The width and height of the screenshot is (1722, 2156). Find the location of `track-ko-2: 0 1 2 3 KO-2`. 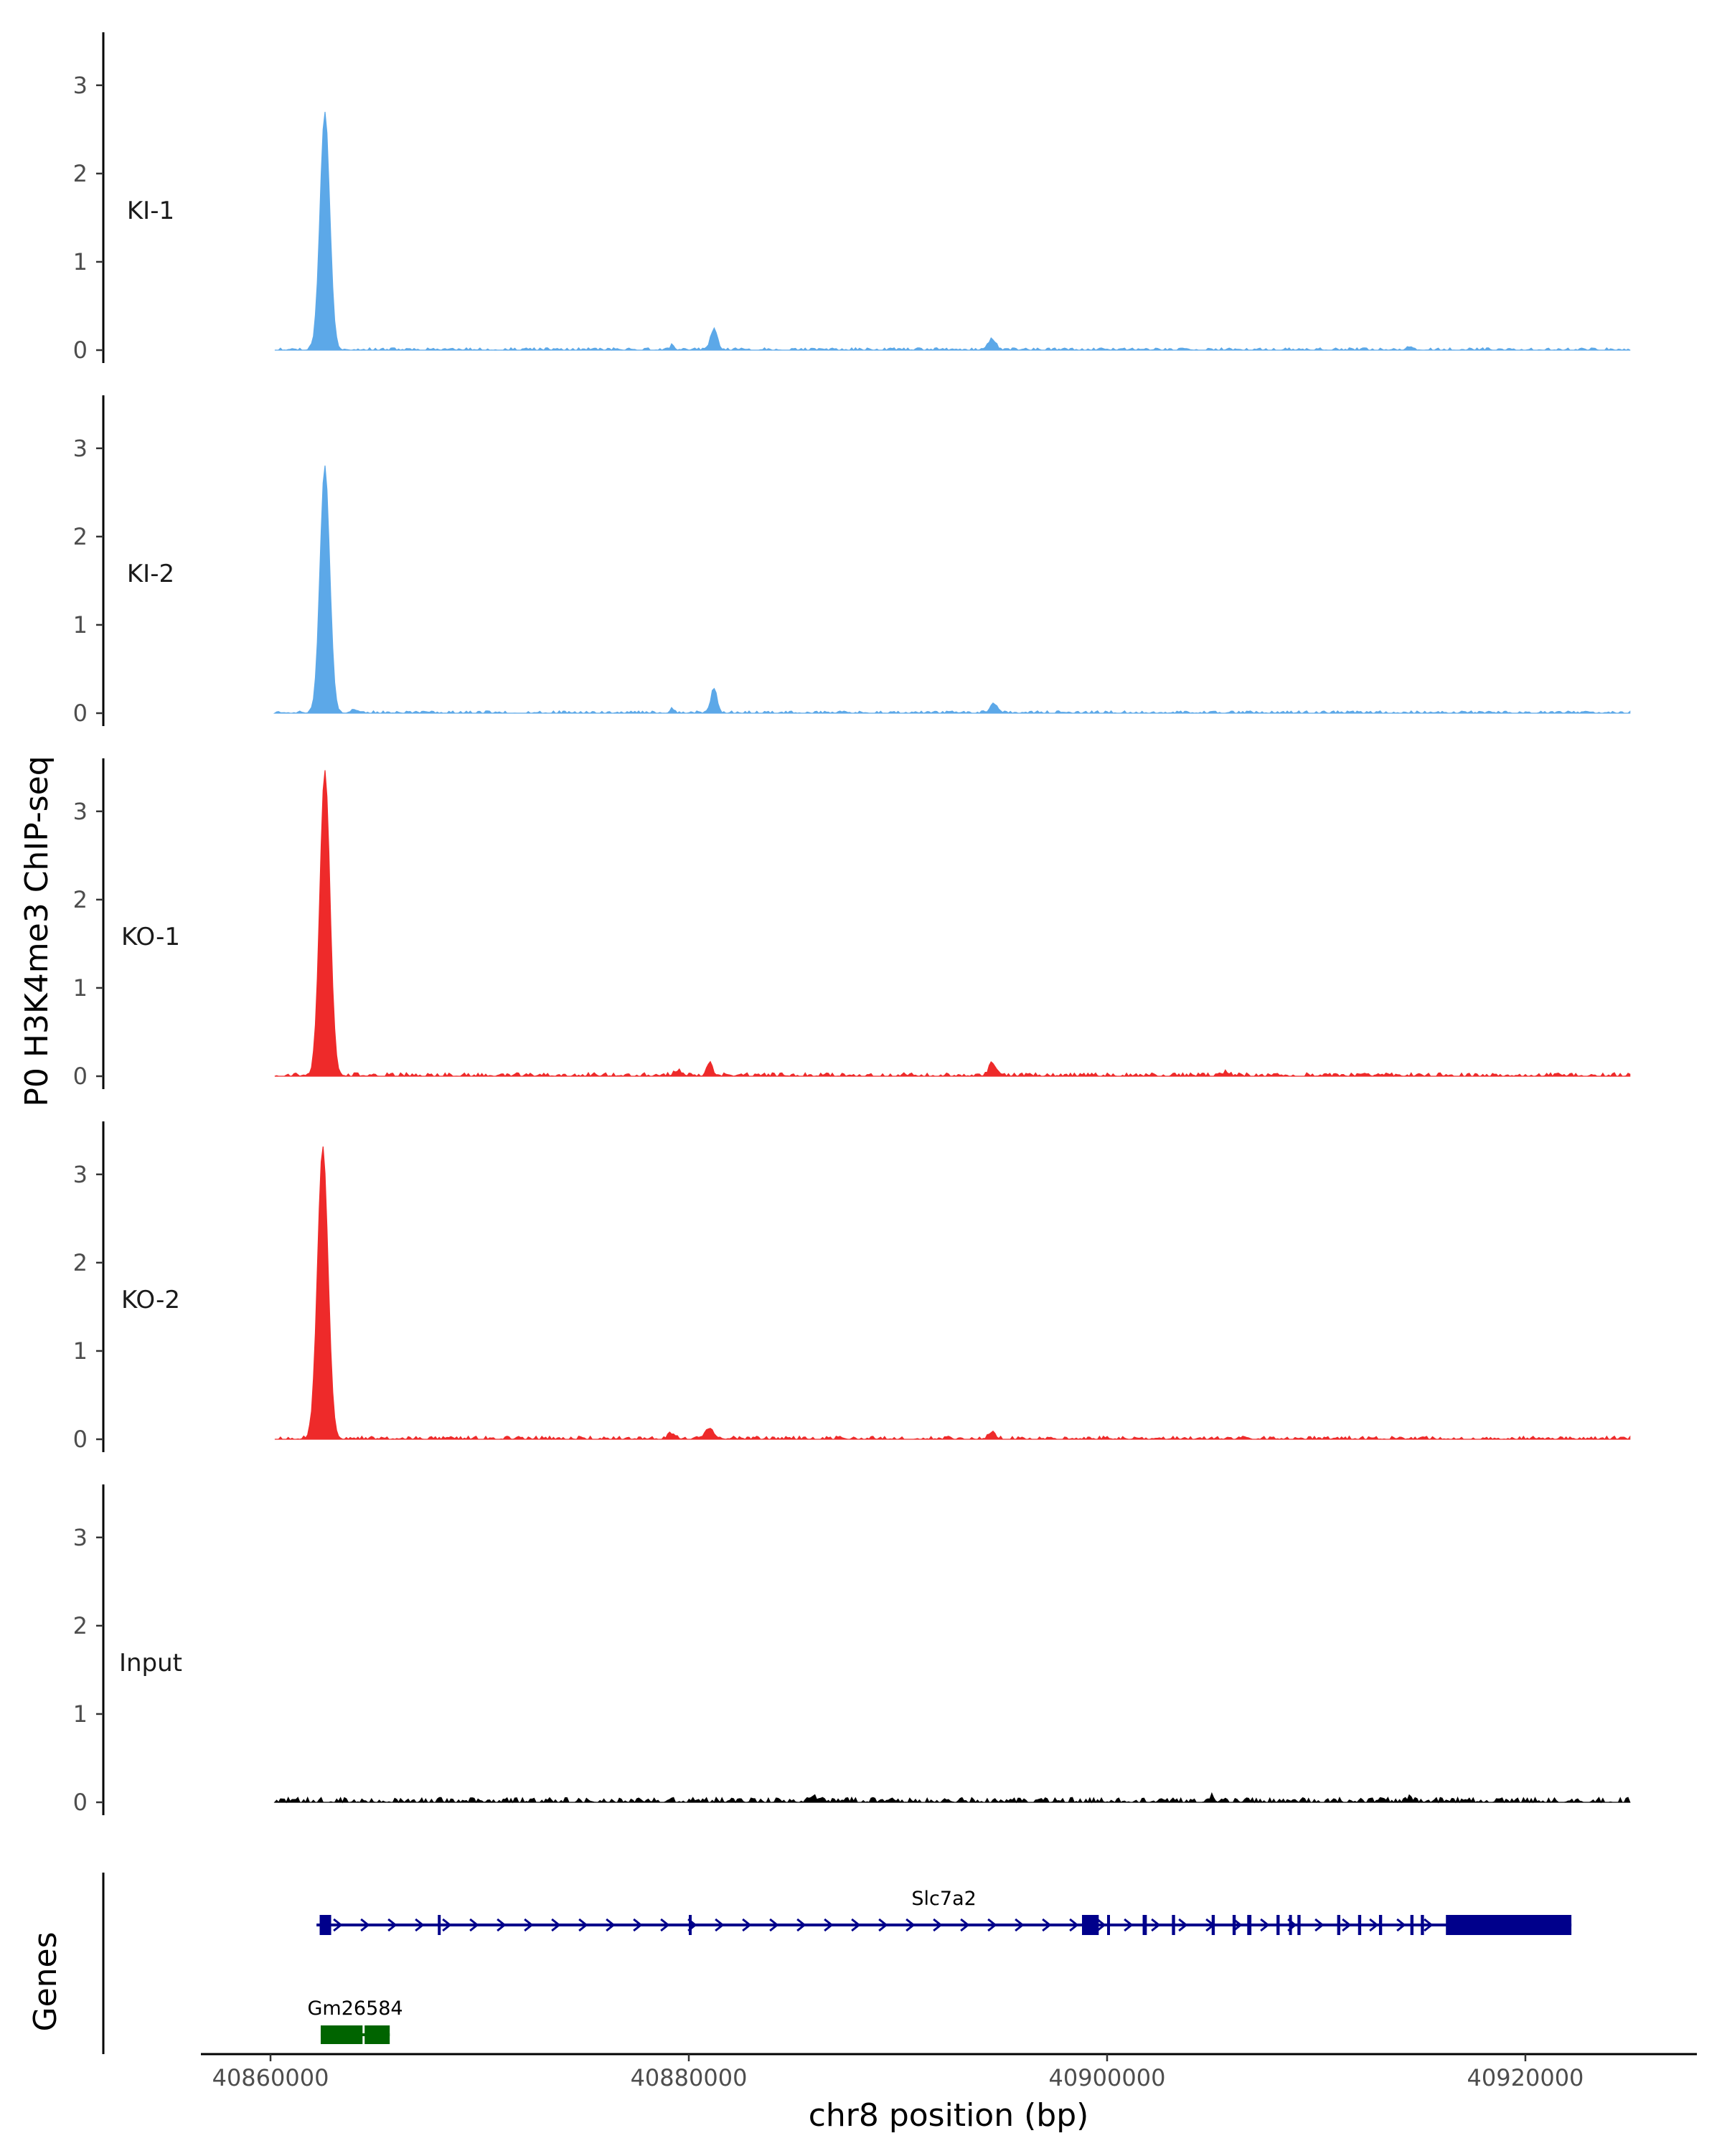

track-ko-2: 0 1 2 3 KO-2 is located at coordinates (852, 1287).